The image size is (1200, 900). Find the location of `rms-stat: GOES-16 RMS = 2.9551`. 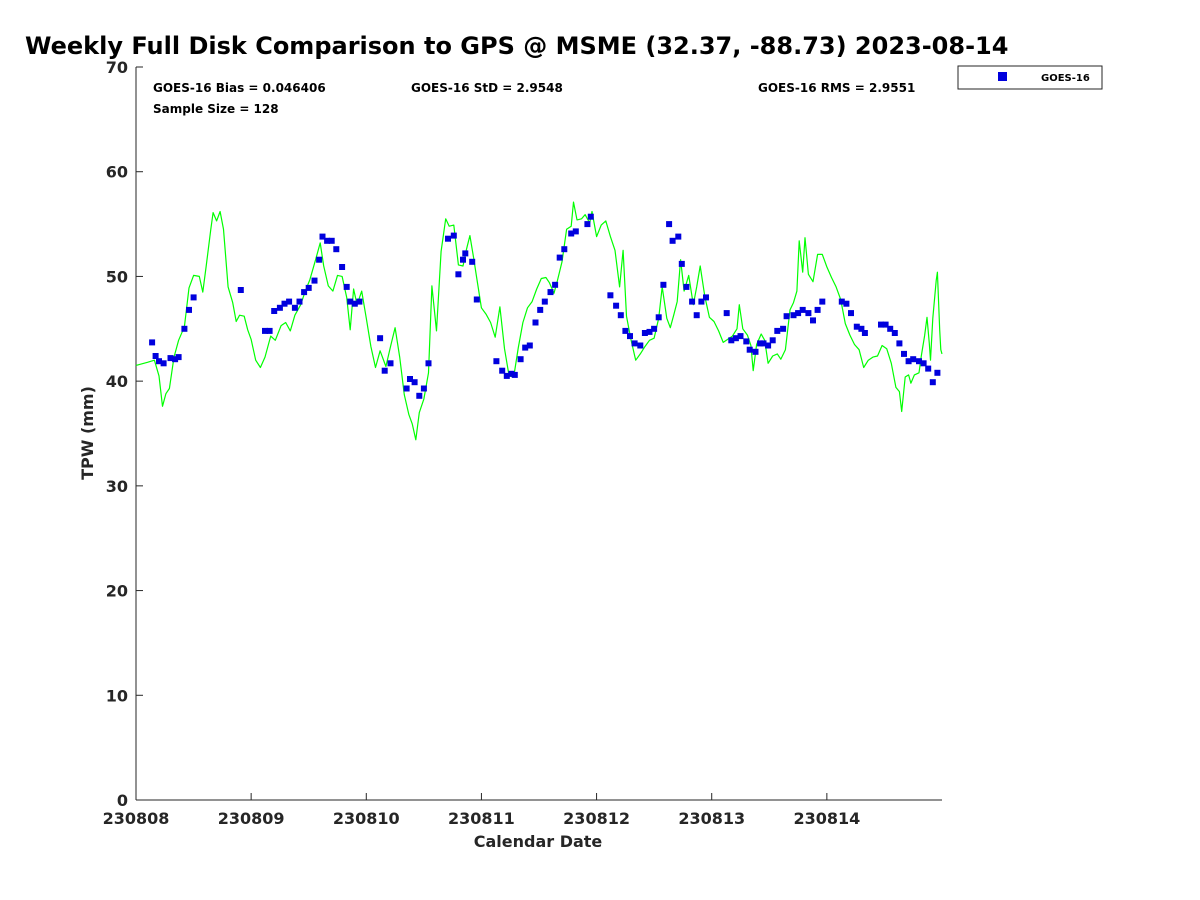

rms-stat: GOES-16 RMS = 2.9551 is located at coordinates (836, 88).